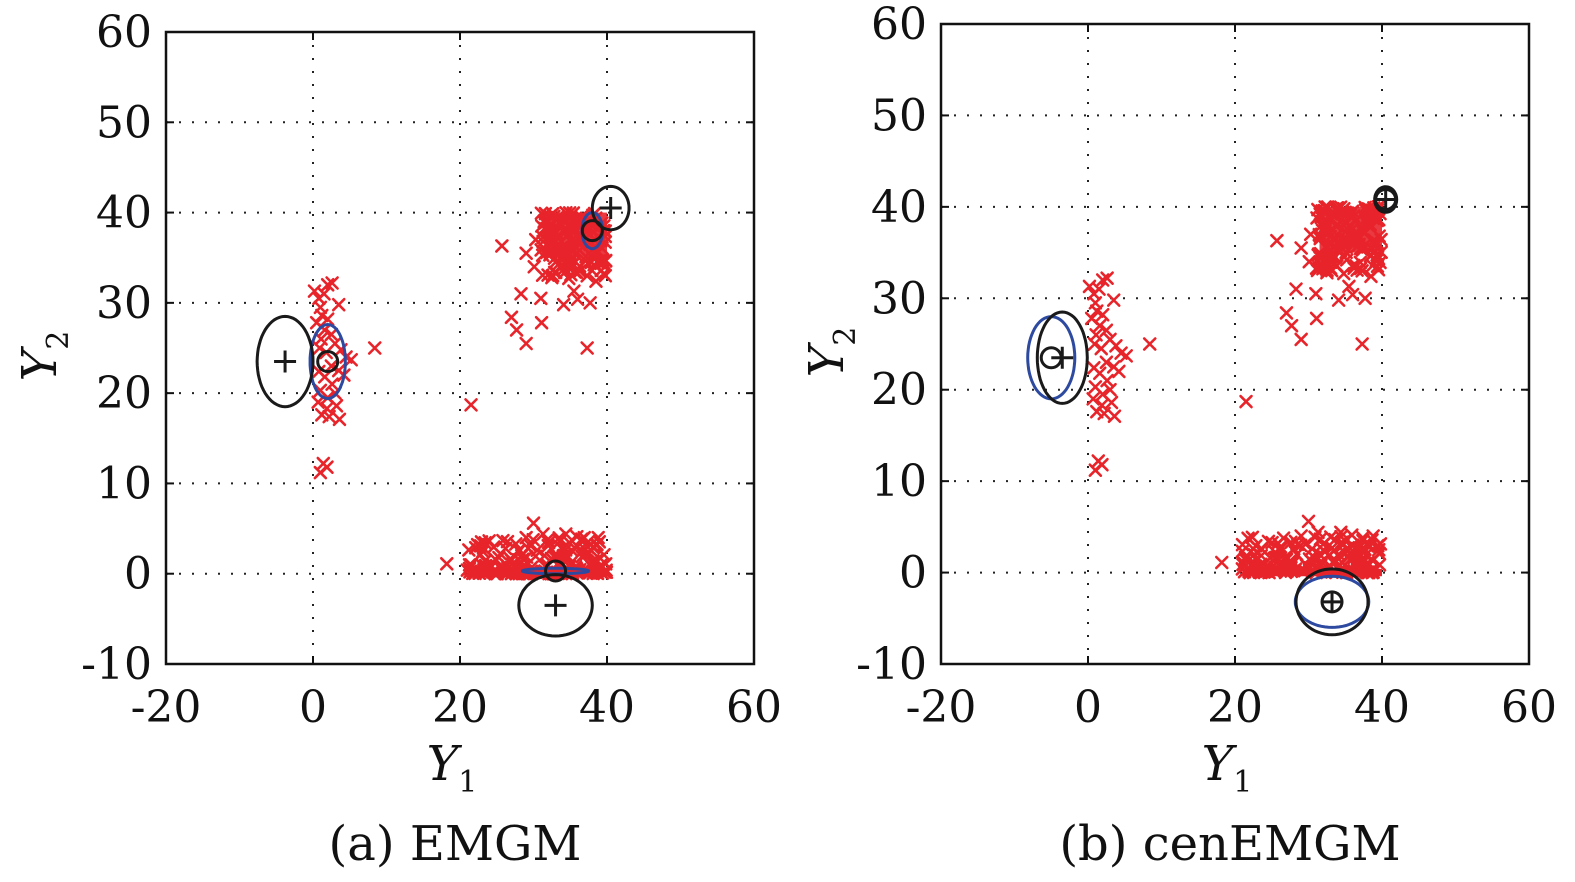 This screenshot has height=882, width=1575. Describe the element at coordinates (44, 356) in the screenshot. I see `y-axis-label: Y2` at that location.